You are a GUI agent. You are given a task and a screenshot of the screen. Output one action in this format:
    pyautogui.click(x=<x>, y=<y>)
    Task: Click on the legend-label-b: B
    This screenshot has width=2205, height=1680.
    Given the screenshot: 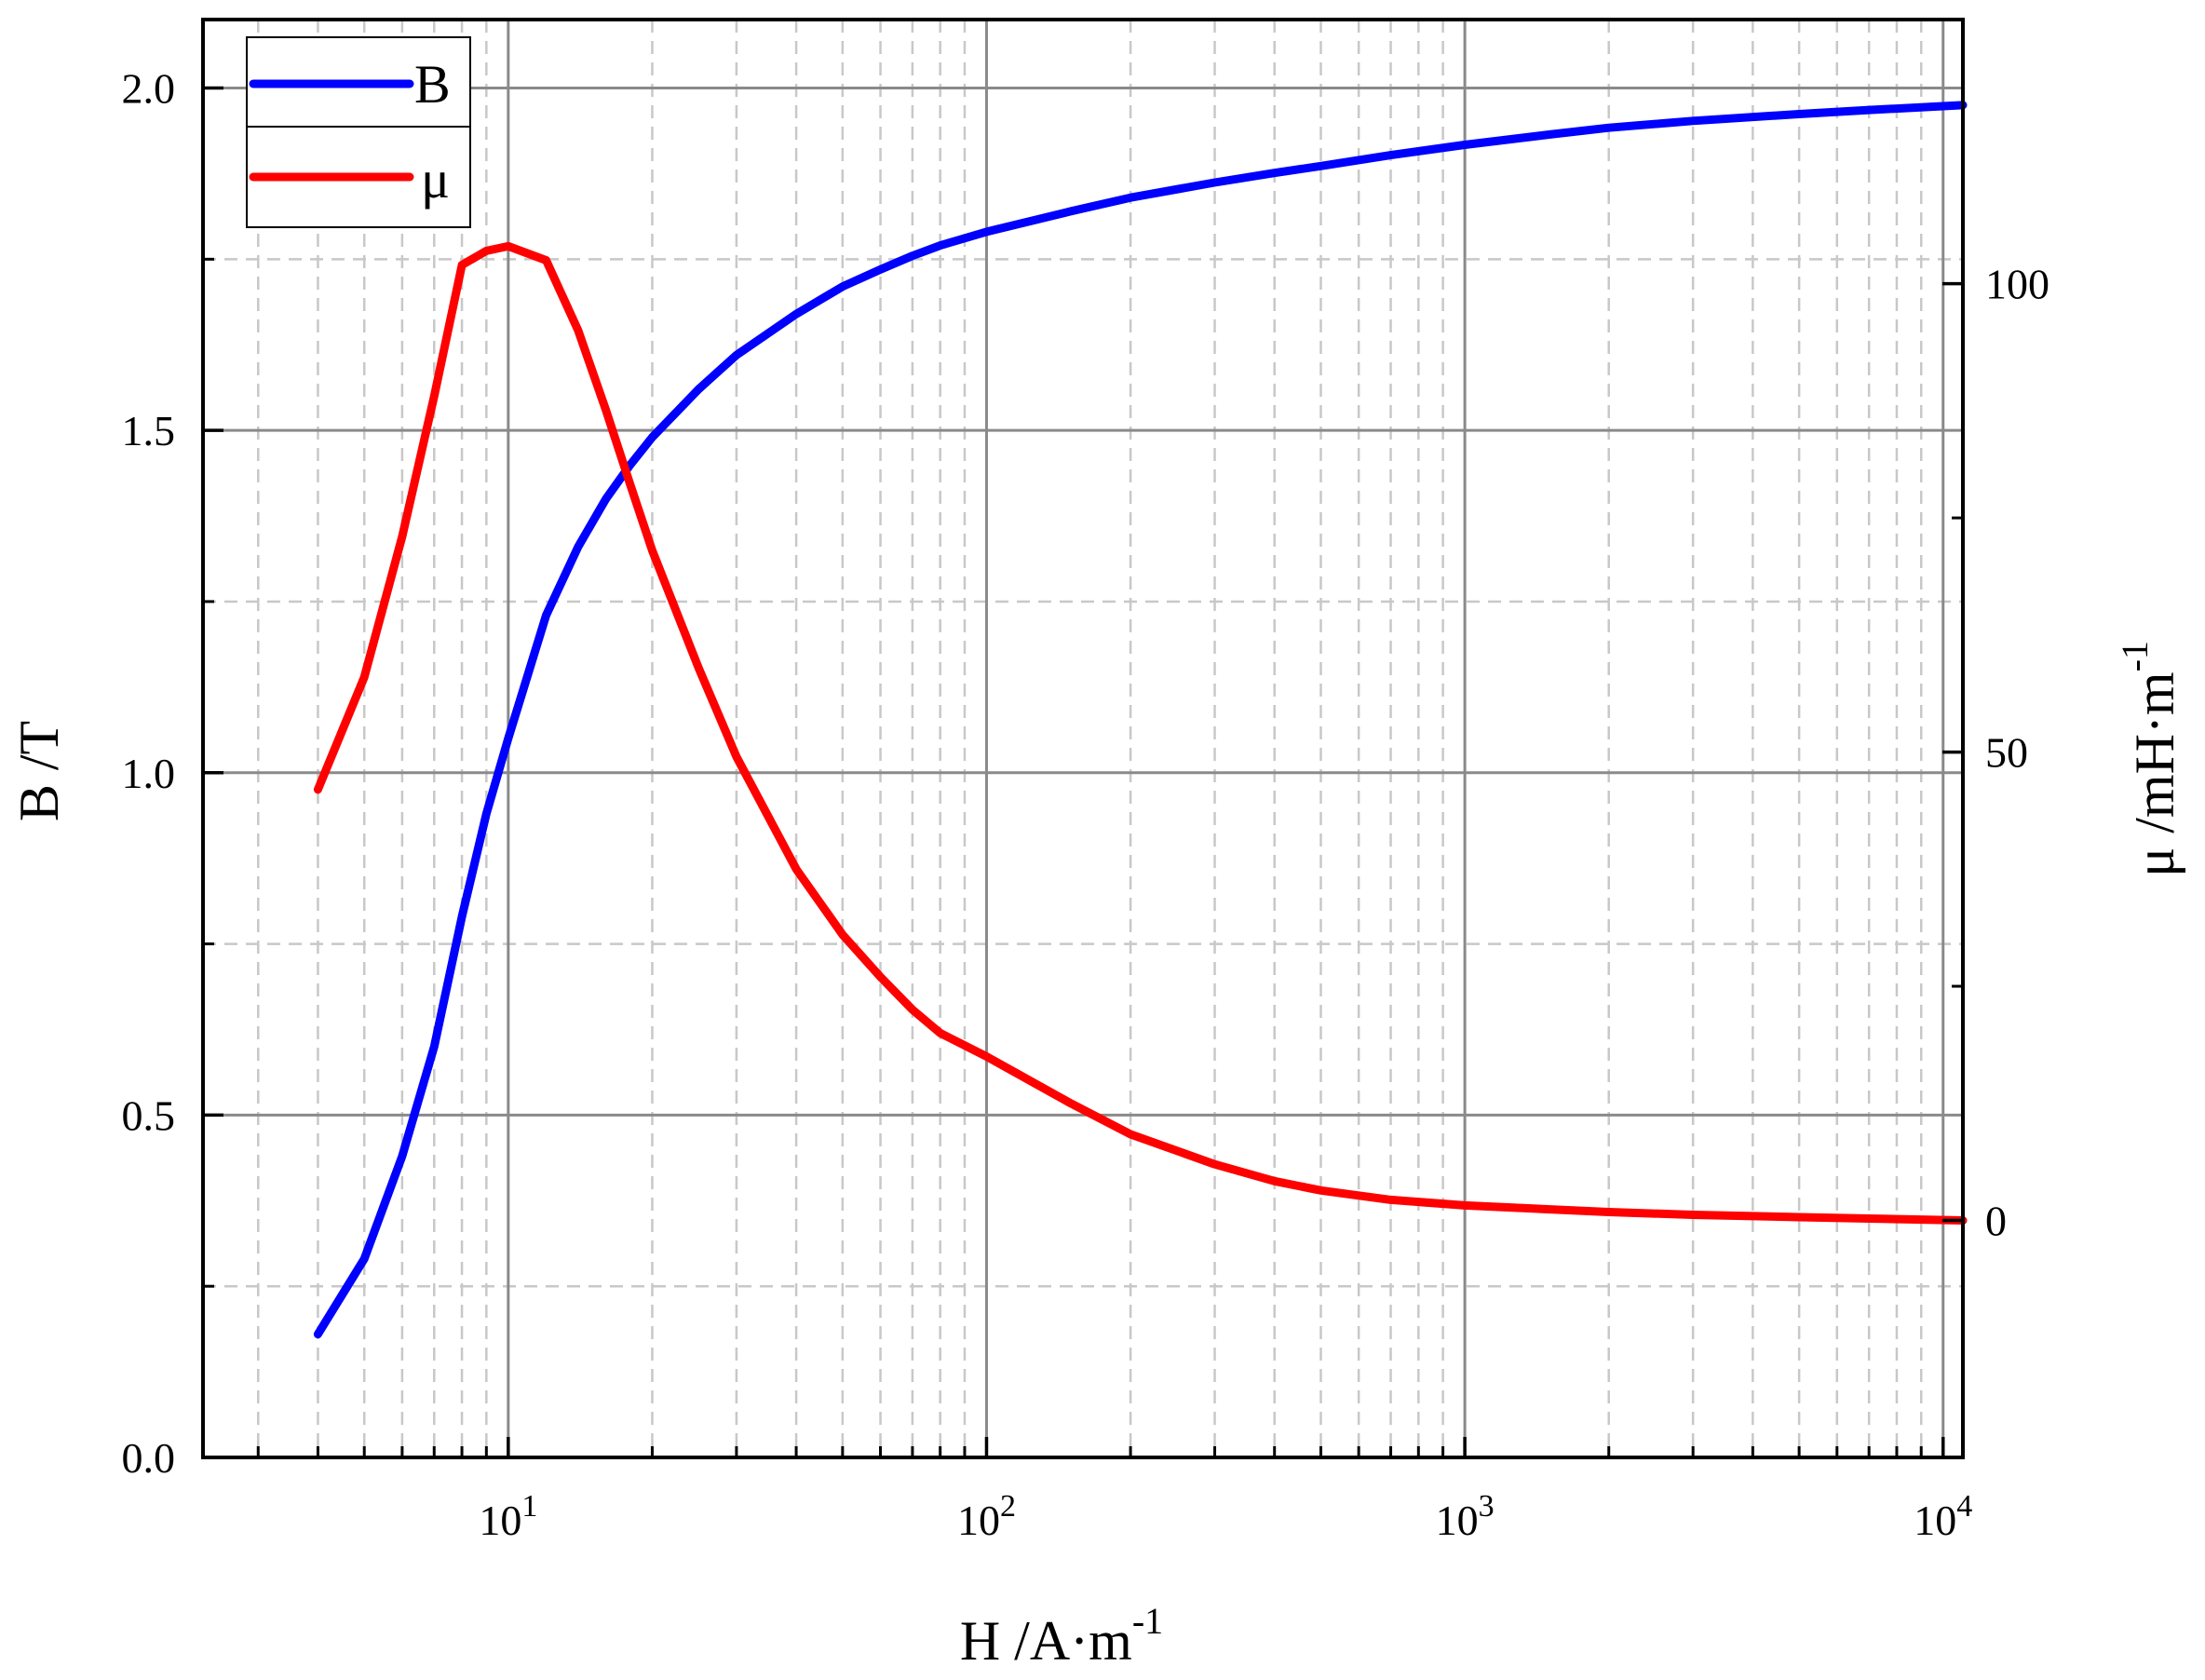 What is the action you would take?
    pyautogui.click(x=432, y=84)
    